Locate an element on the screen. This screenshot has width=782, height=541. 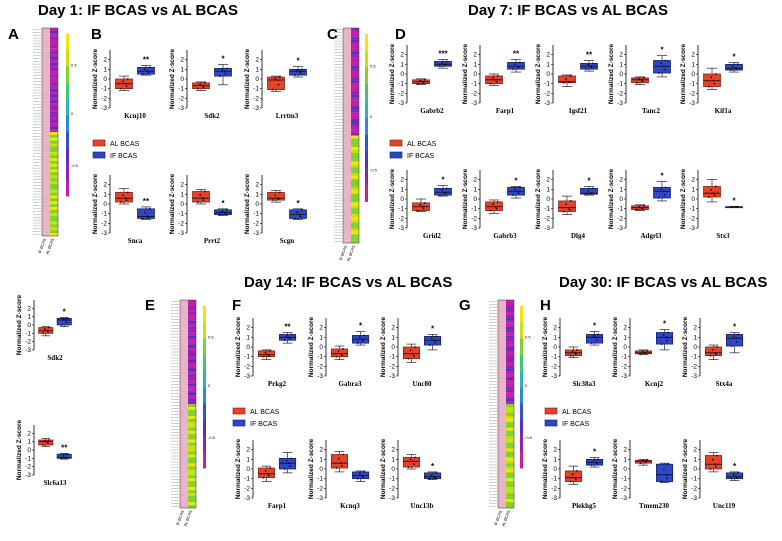
panel-letter-f: F is located at coordinates (237, 305).